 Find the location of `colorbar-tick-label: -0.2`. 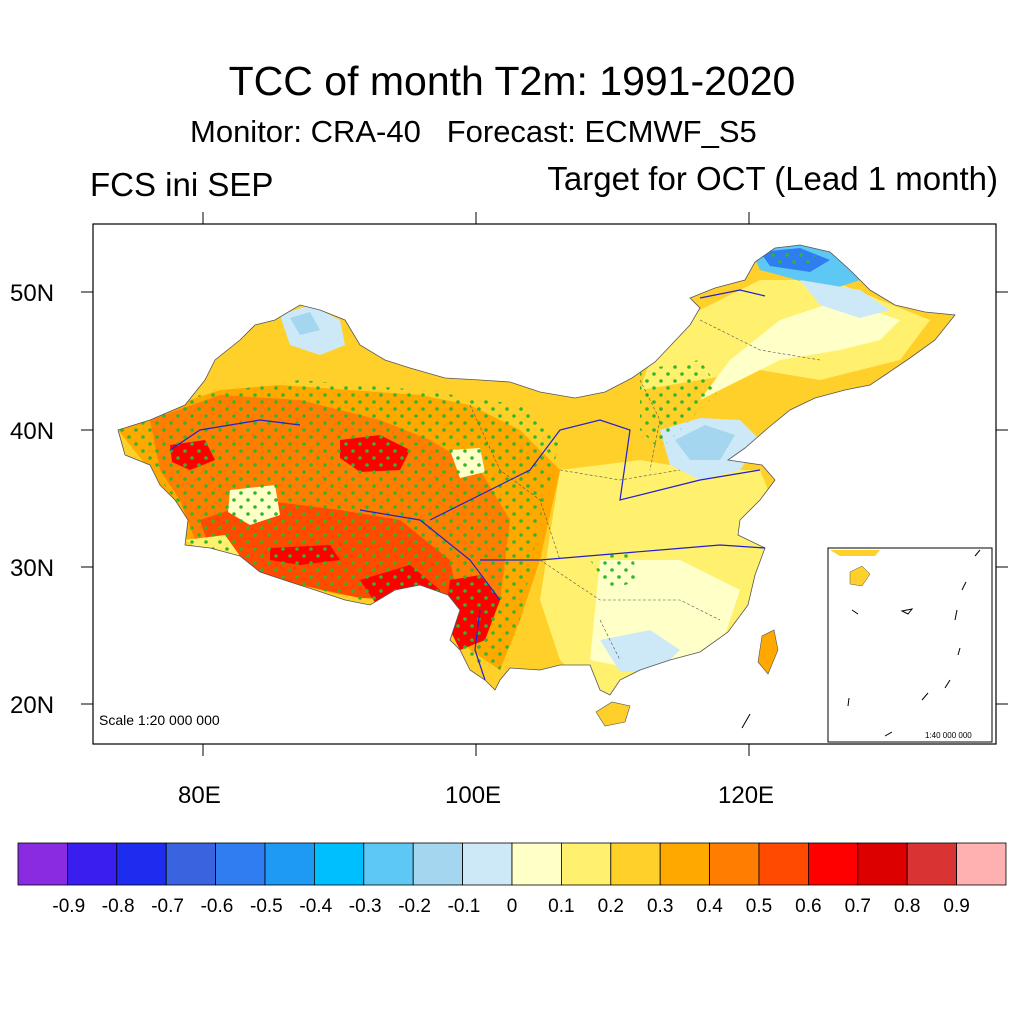

colorbar-tick-label: -0.2 is located at coordinates (414, 906).